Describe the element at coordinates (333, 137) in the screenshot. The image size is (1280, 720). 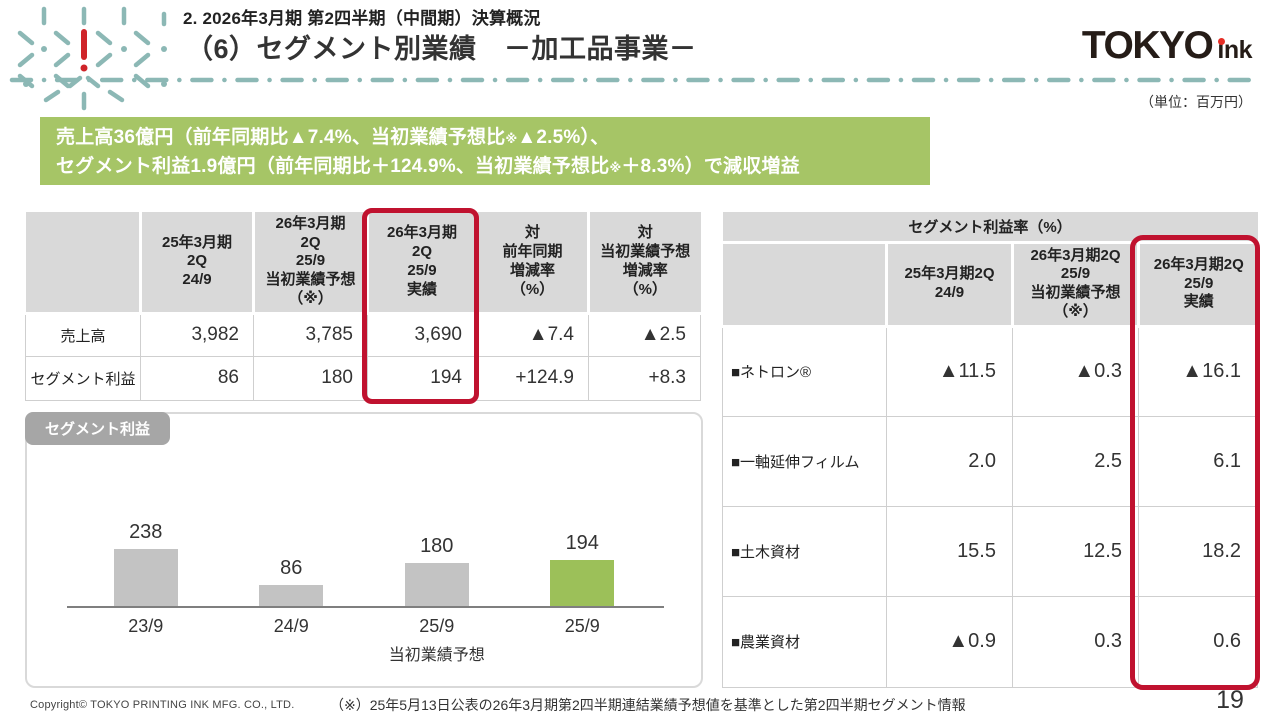
I see `summary-line-1: 売上高36億円（前年同期比▲7.4%、当初業績予想比※▲2.5%）、` at that location.